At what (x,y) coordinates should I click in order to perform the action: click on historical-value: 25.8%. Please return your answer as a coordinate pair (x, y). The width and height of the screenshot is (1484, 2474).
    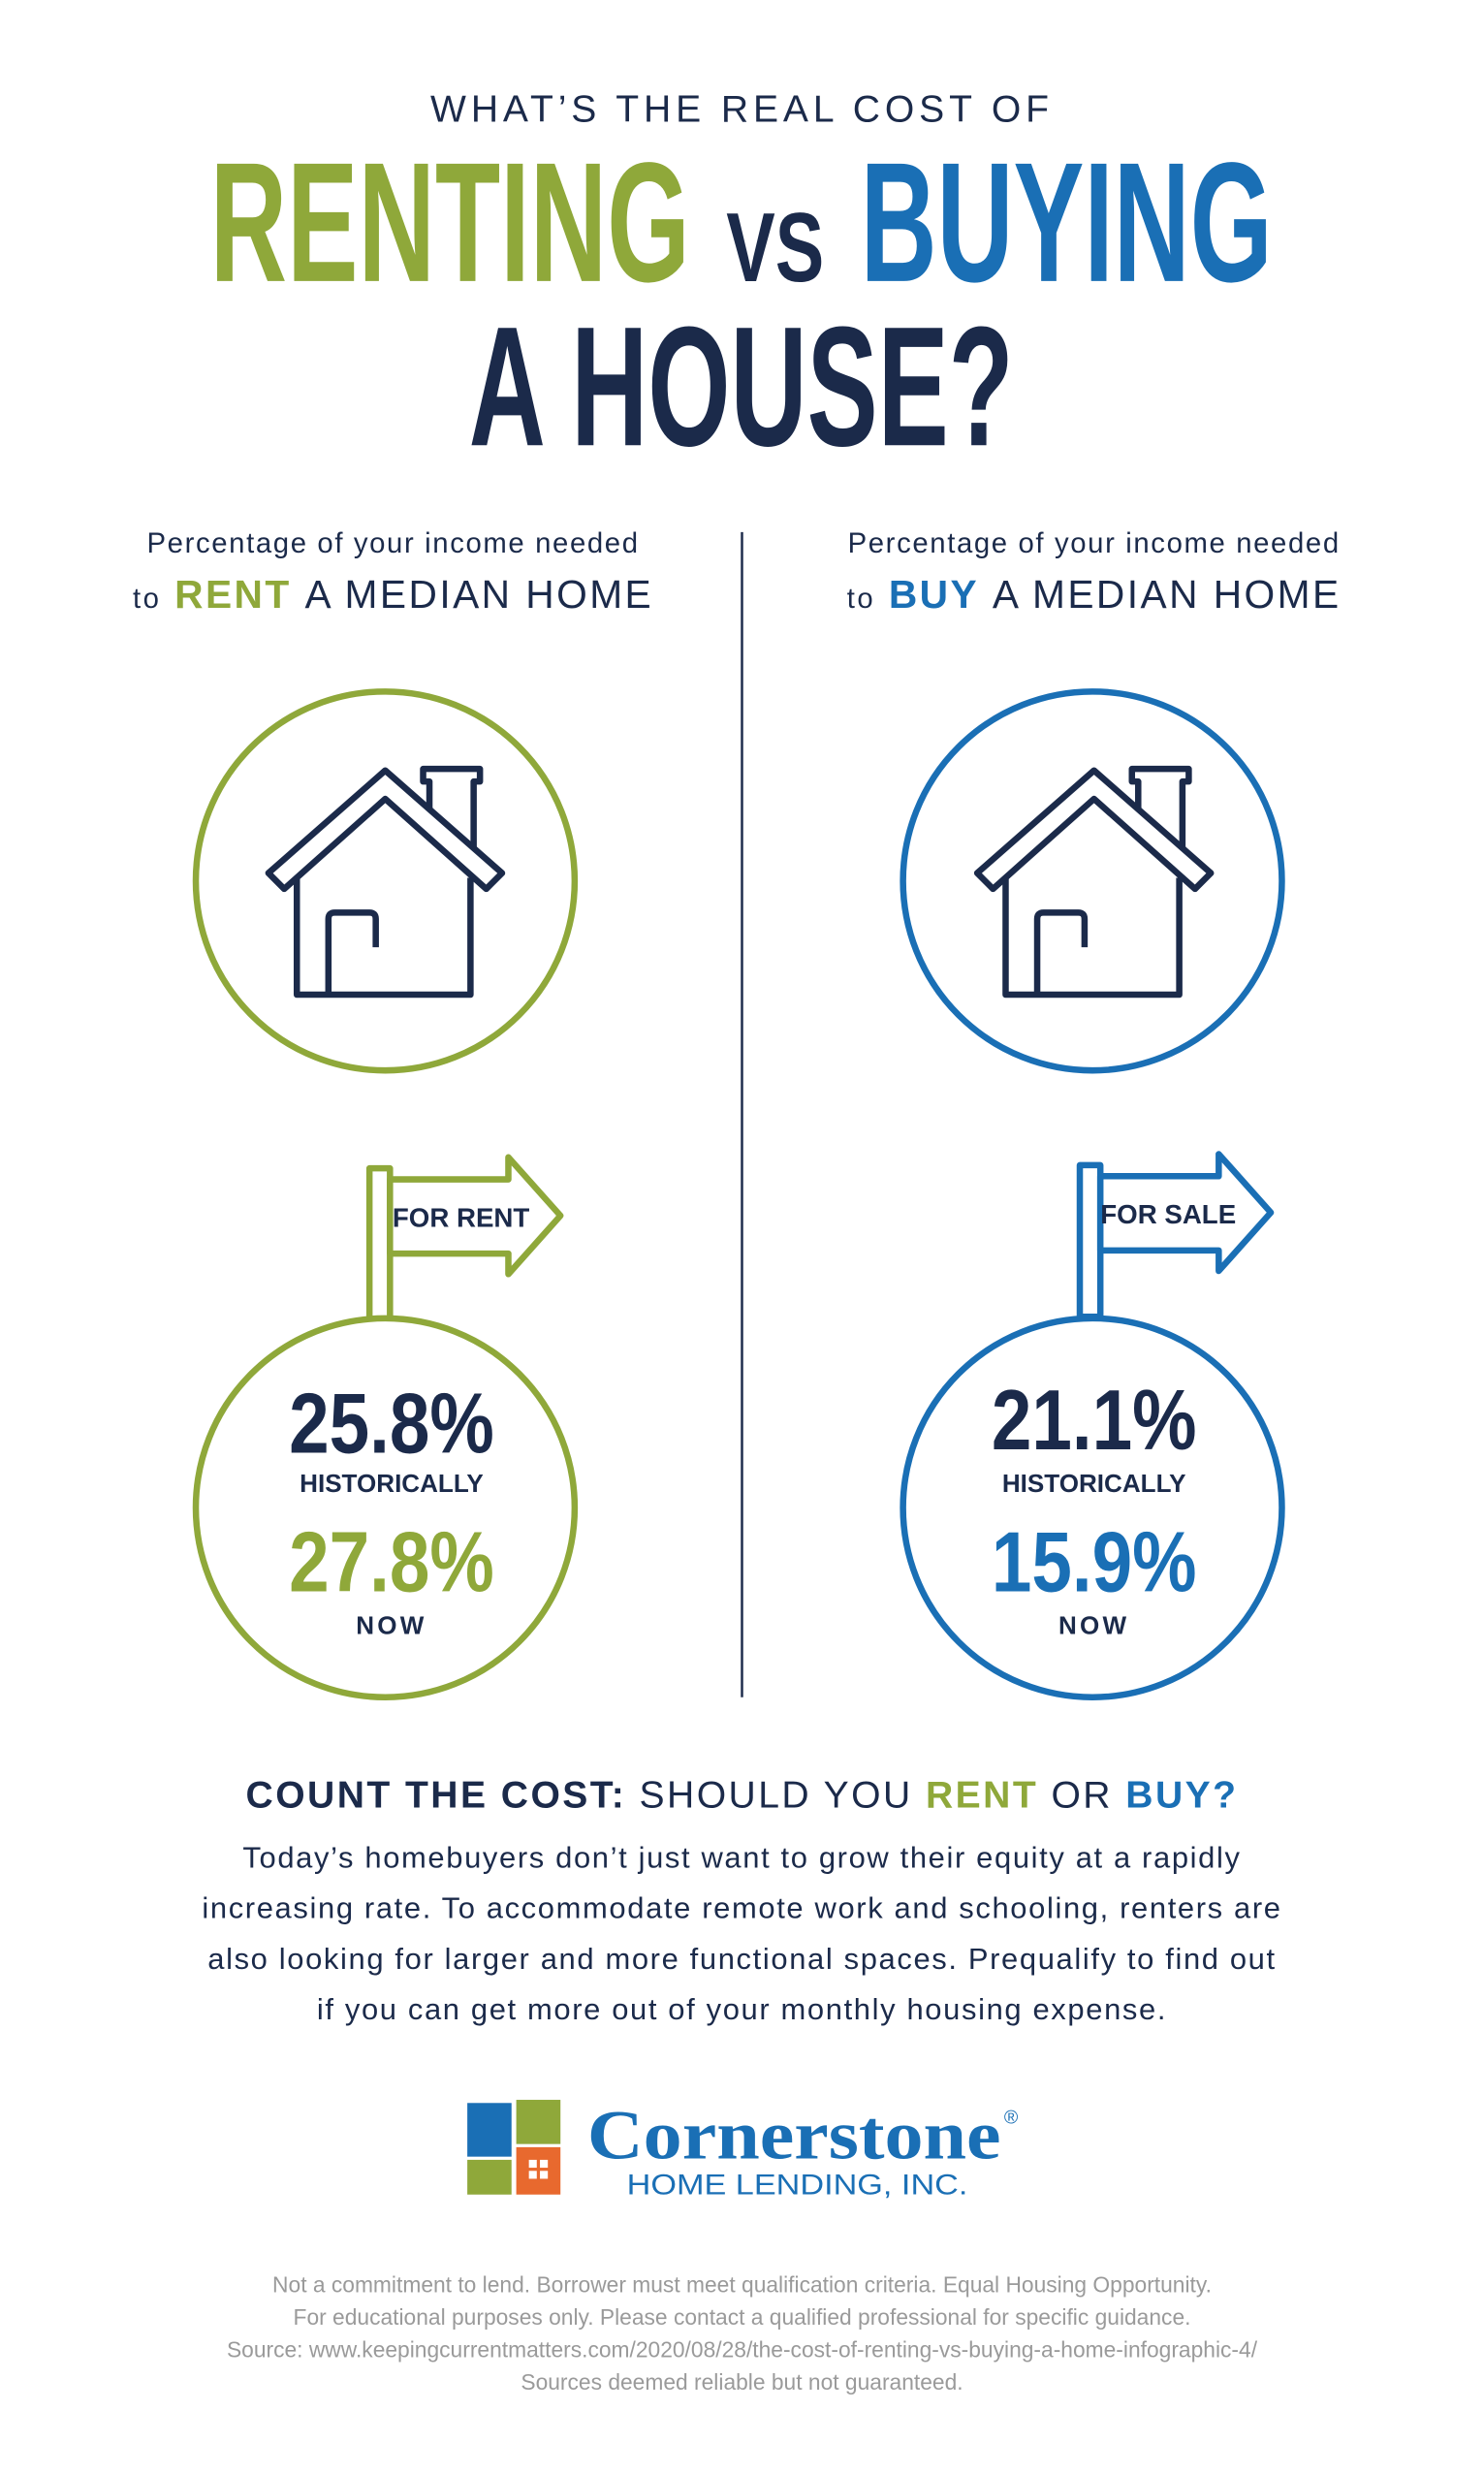
    Looking at the image, I should click on (391, 1423).